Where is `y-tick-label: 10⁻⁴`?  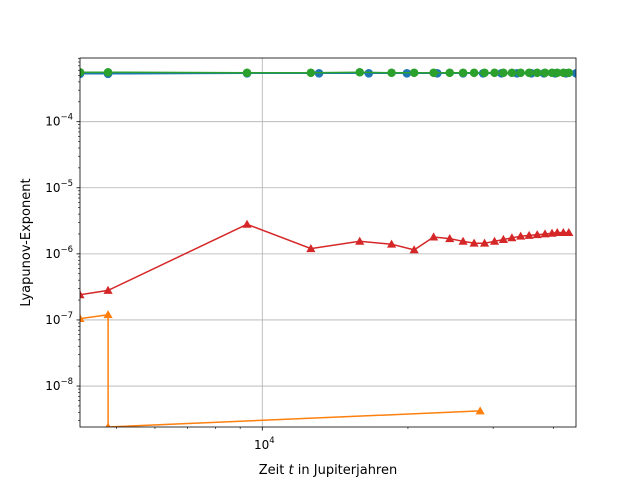 y-tick-label: 10⁻⁴ is located at coordinates (59, 121).